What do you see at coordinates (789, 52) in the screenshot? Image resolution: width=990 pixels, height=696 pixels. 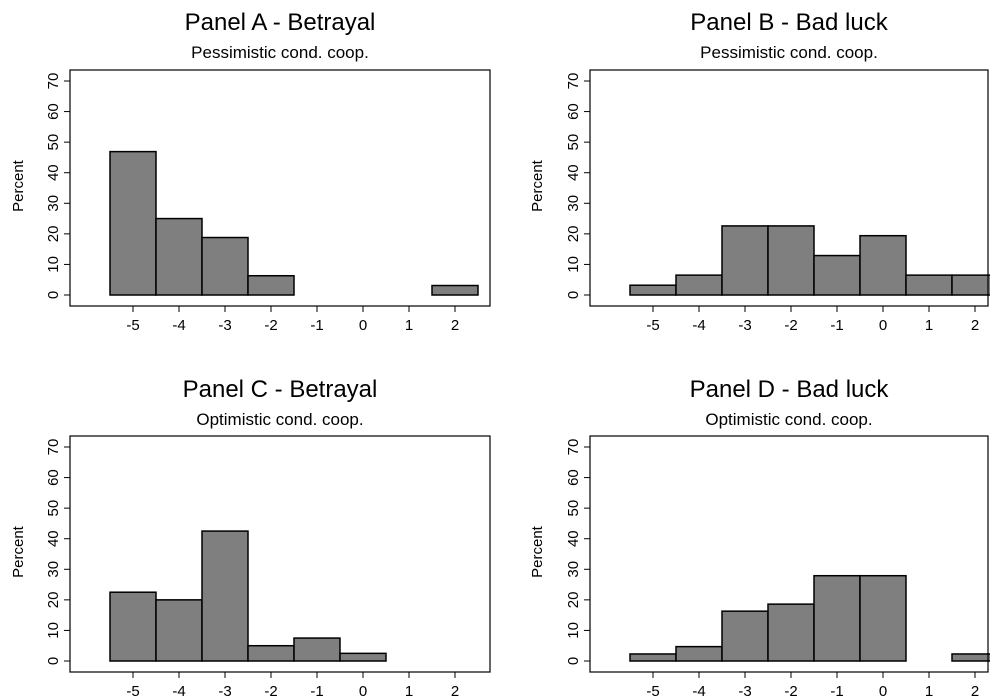 I see `panel-subtitle: Pessimistic cond. coop.` at bounding box center [789, 52].